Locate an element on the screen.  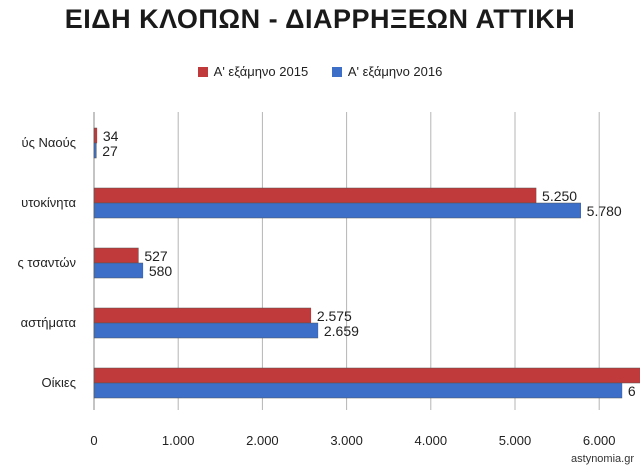
watermark: astynomia.gr is located at coordinates (602, 459).